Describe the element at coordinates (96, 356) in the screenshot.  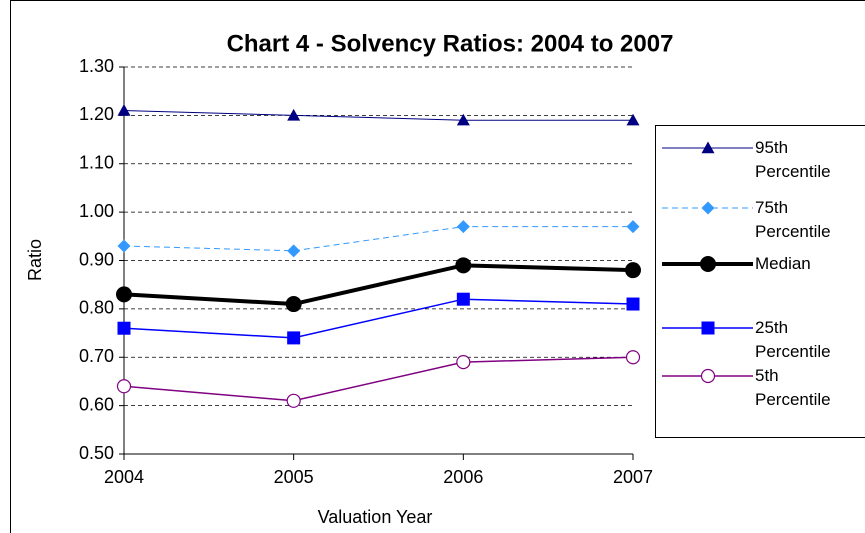
I see `y-tick-label: 0.70` at that location.